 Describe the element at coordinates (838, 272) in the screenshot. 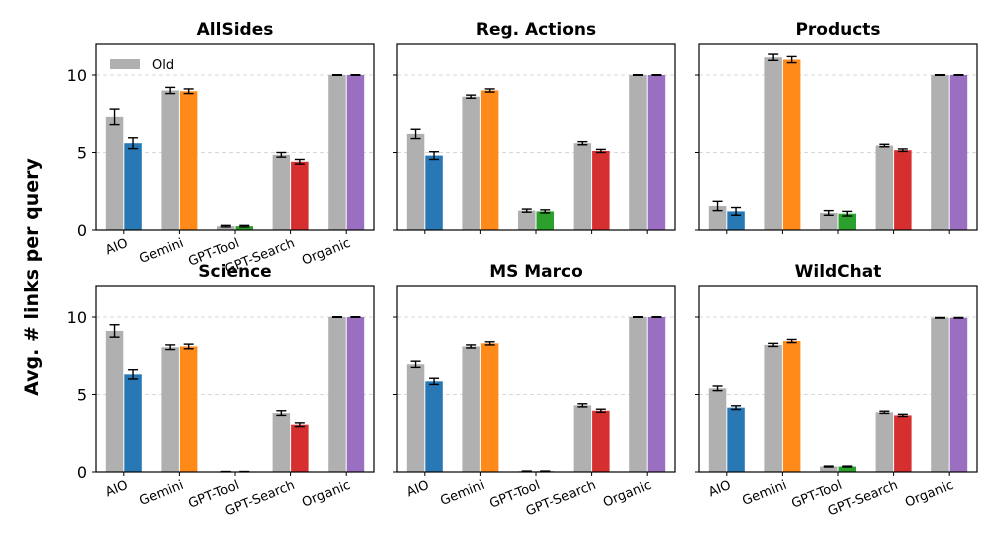

I see `panel-title: WildChat` at that location.